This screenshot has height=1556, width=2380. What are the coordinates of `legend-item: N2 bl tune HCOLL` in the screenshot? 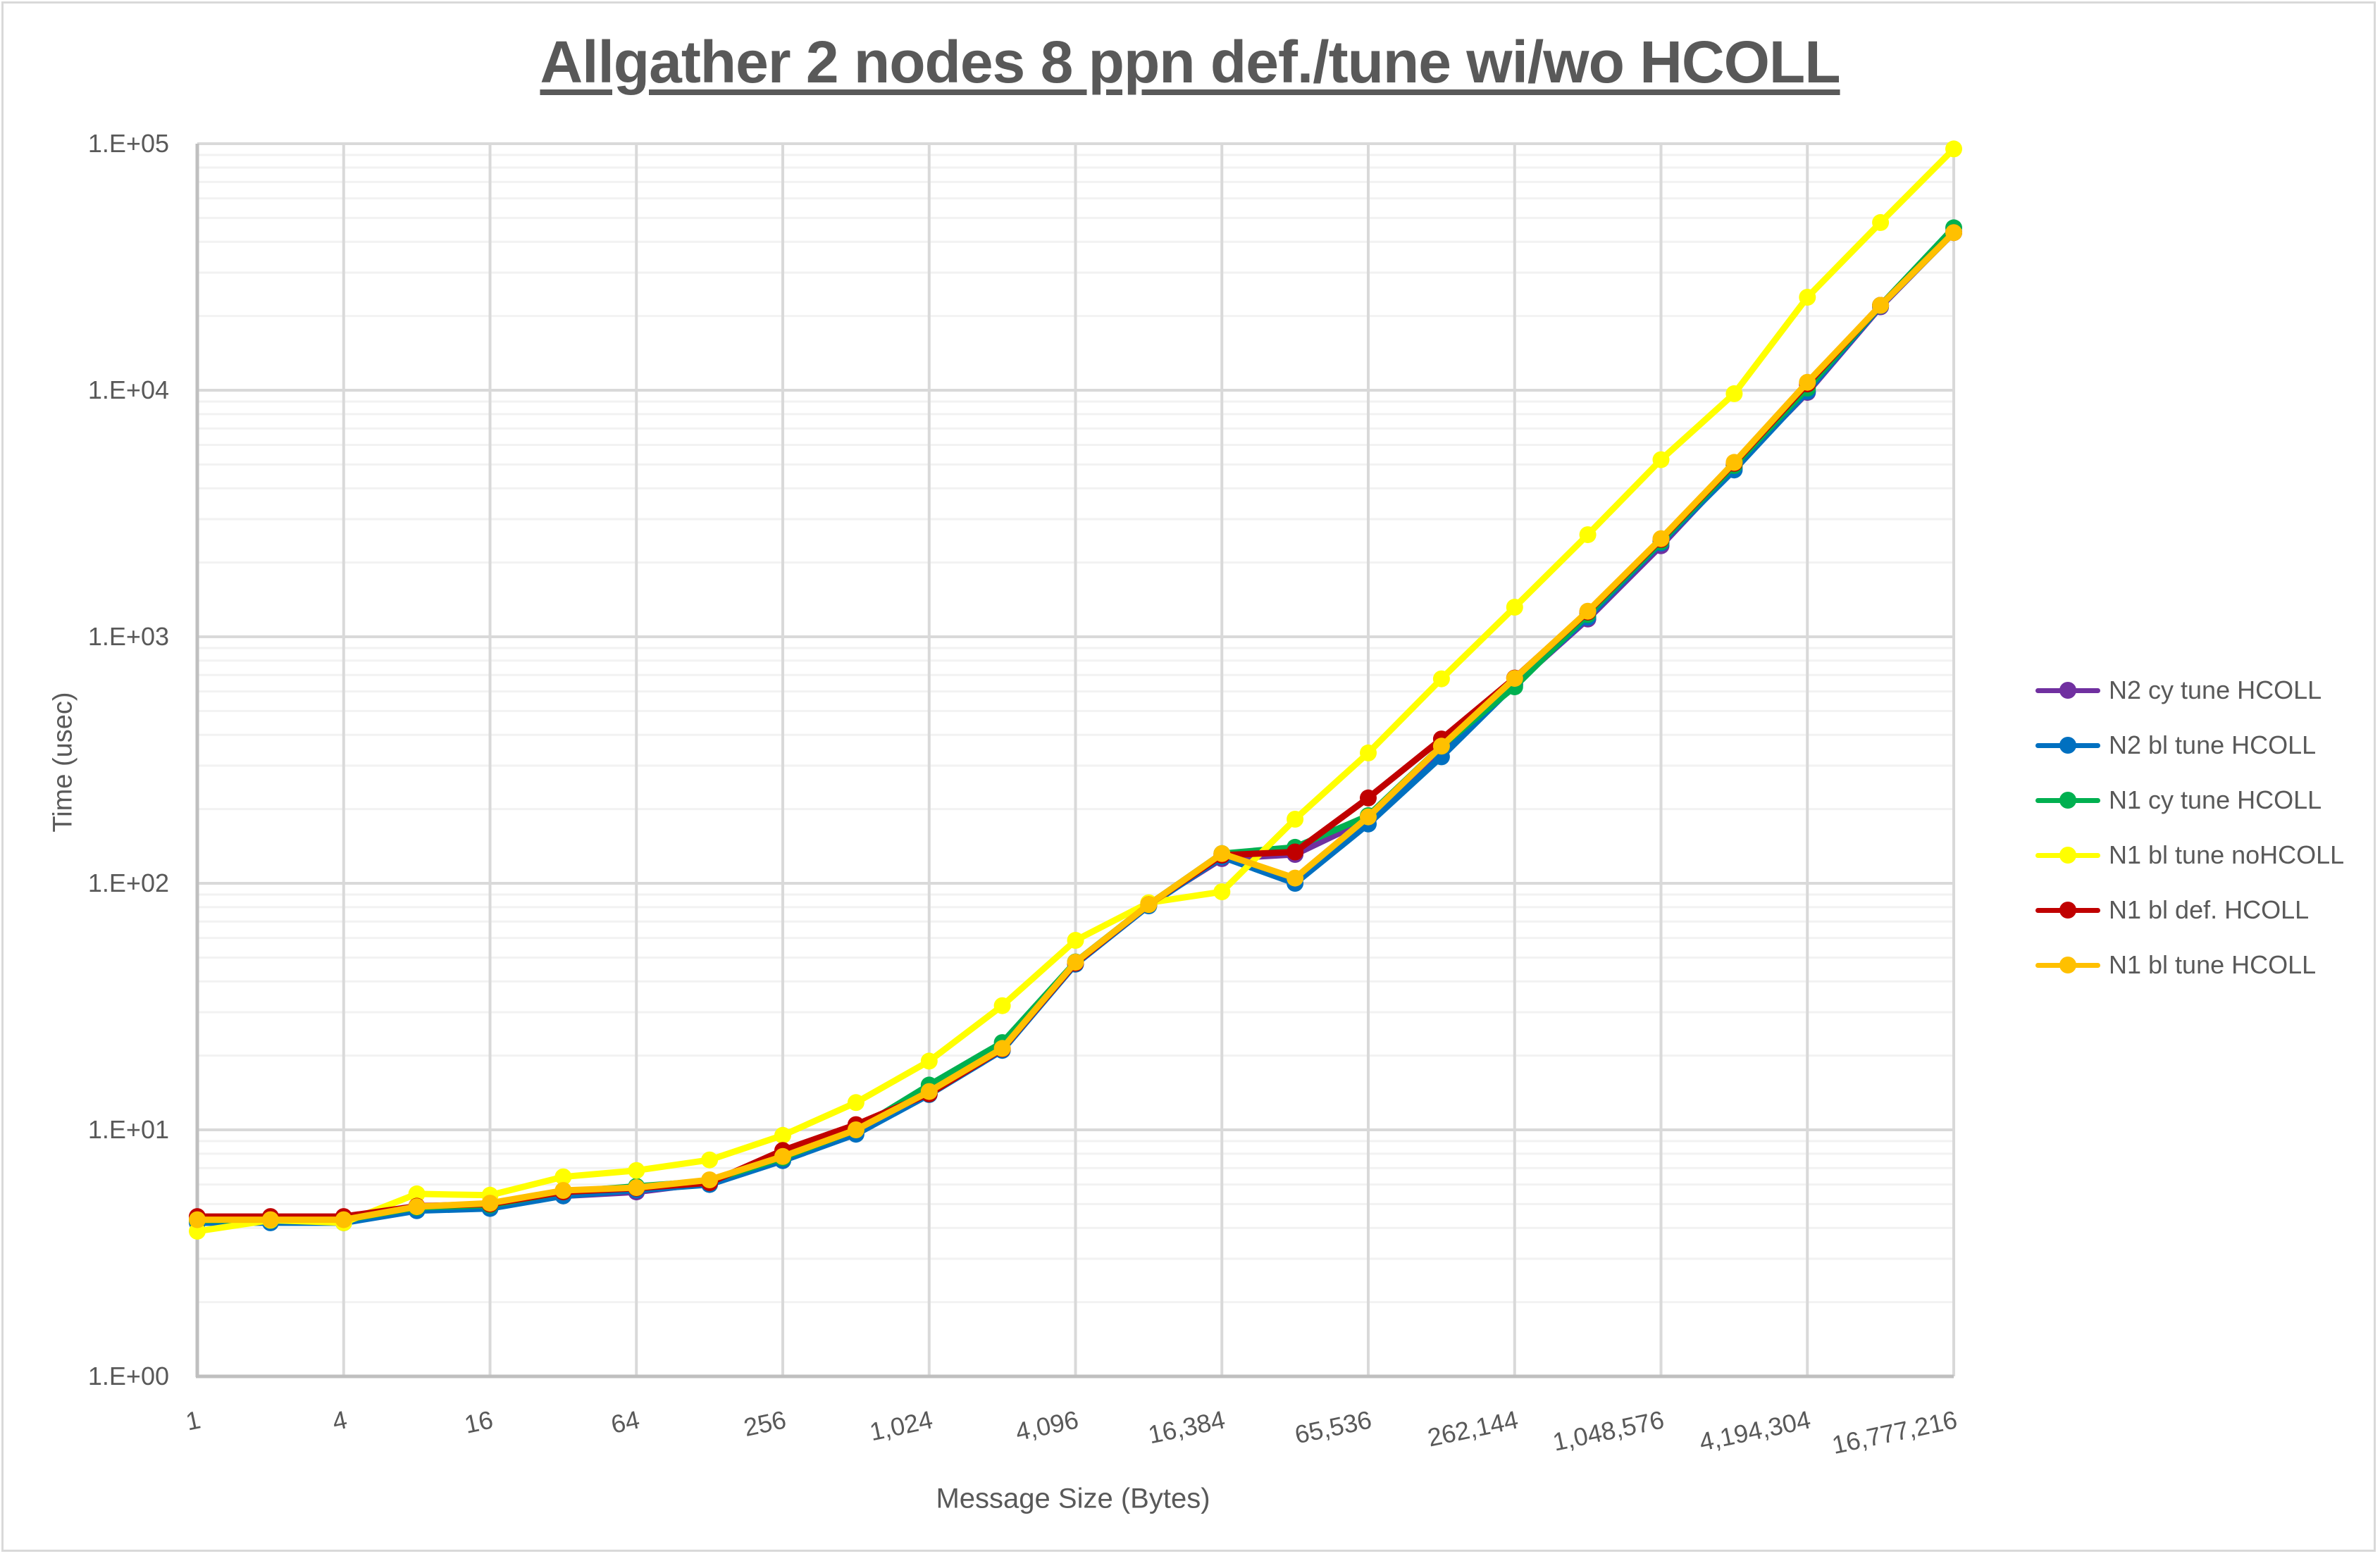 It's located at (2174, 745).